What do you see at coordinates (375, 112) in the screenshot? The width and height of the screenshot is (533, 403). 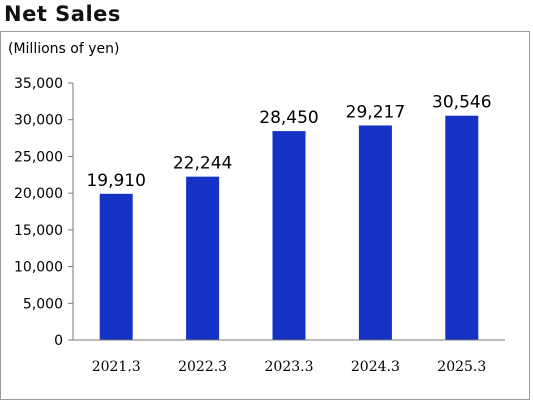 I see `data-label: 29,217` at bounding box center [375, 112].